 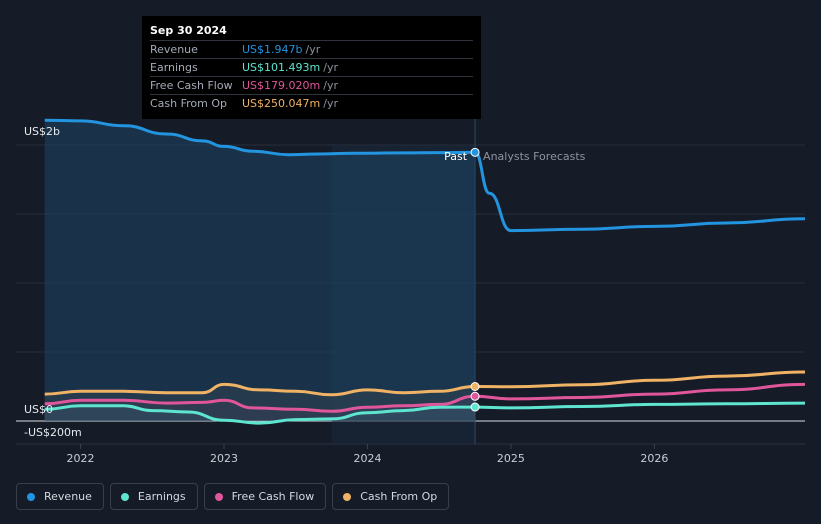 I want to click on line-past-free-cash-flow, so click(x=260, y=403).